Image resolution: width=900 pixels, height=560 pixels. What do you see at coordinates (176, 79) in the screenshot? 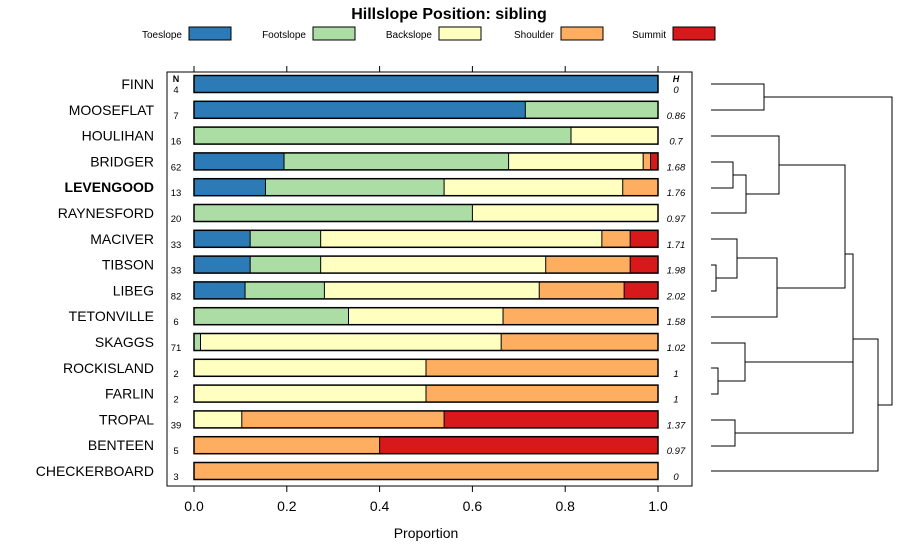
I see `n-column-header: N` at bounding box center [176, 79].